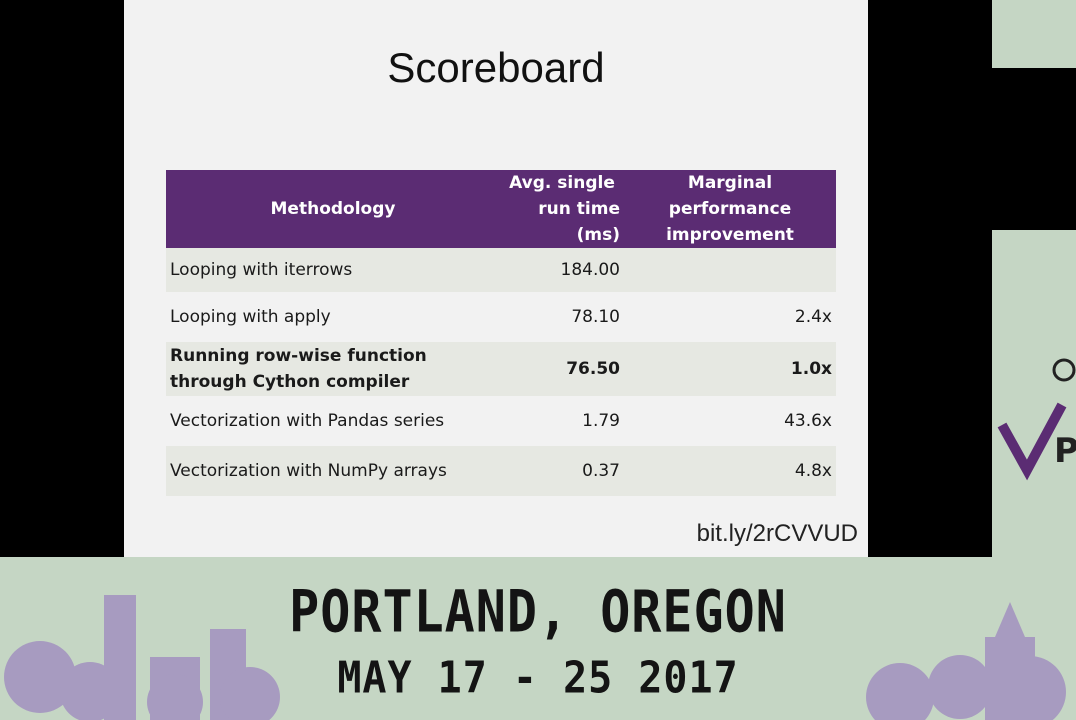  Describe the element at coordinates (813, 317) in the screenshot. I see `cell-improvement: 2.4x` at that location.